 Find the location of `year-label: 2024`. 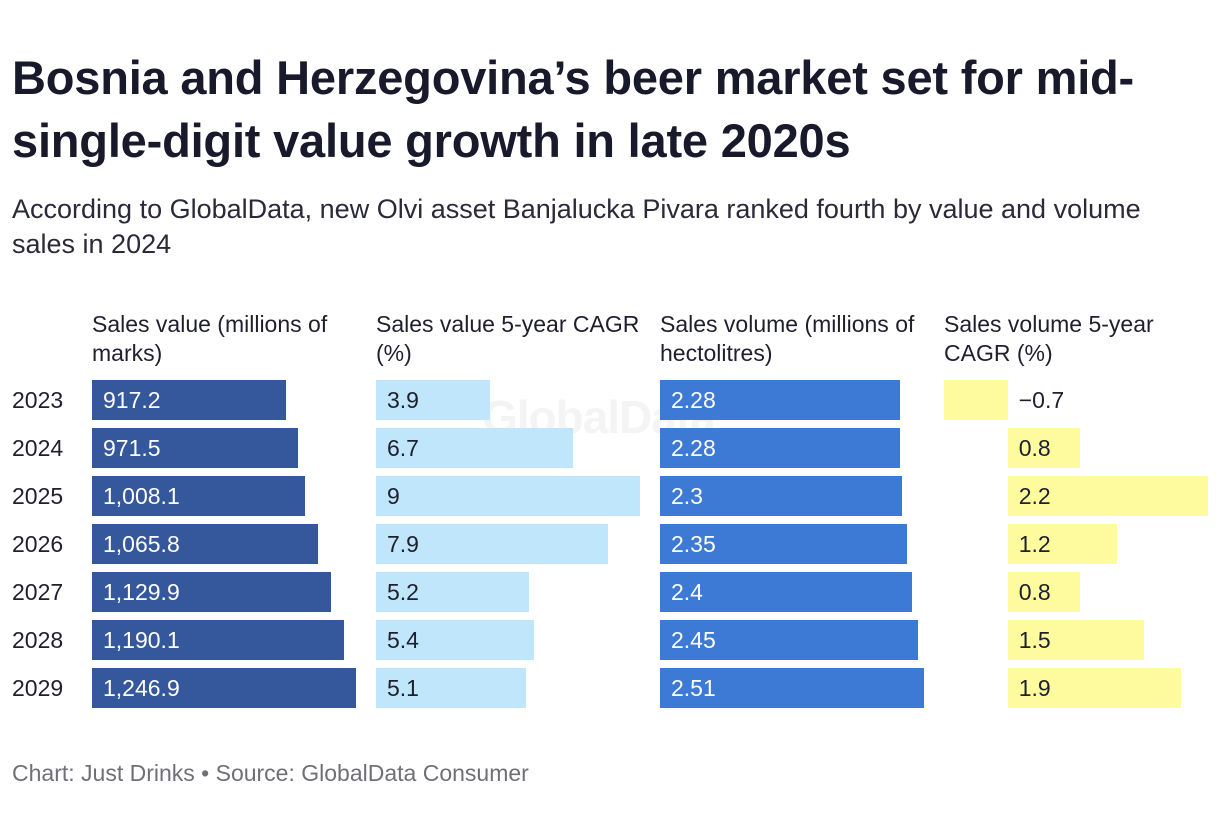

year-label: 2024 is located at coordinates (38, 448).